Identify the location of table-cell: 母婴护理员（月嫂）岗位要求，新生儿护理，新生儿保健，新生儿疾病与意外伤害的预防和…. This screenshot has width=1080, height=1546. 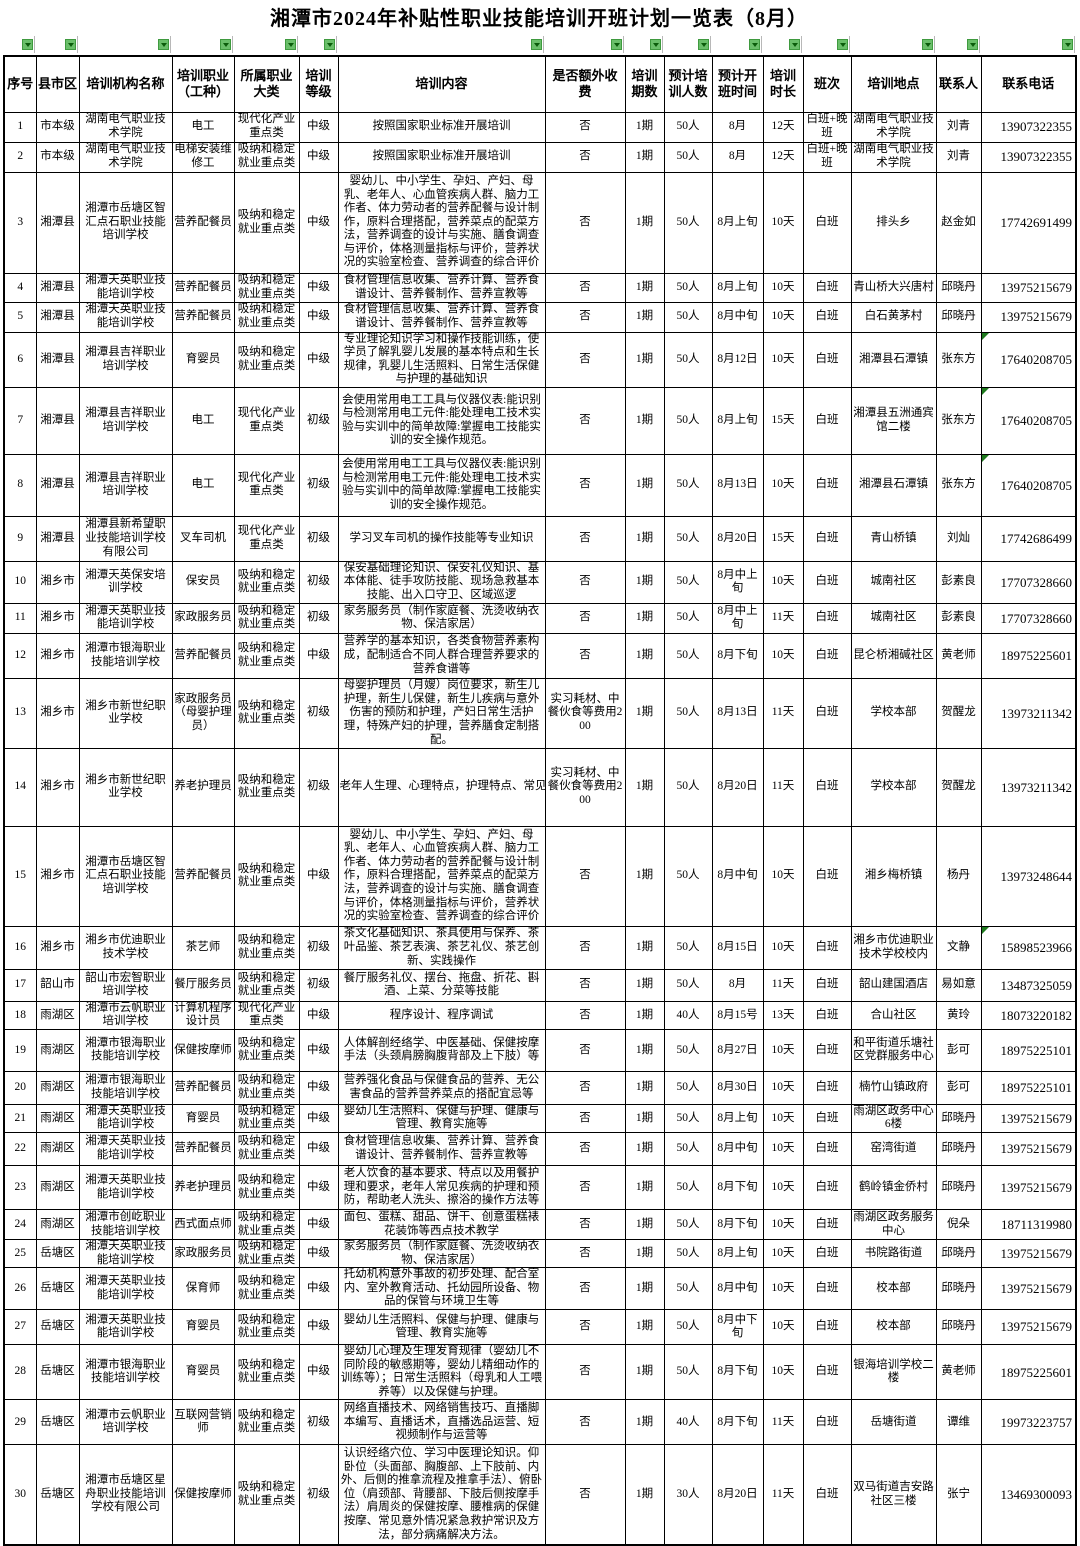
(441, 713).